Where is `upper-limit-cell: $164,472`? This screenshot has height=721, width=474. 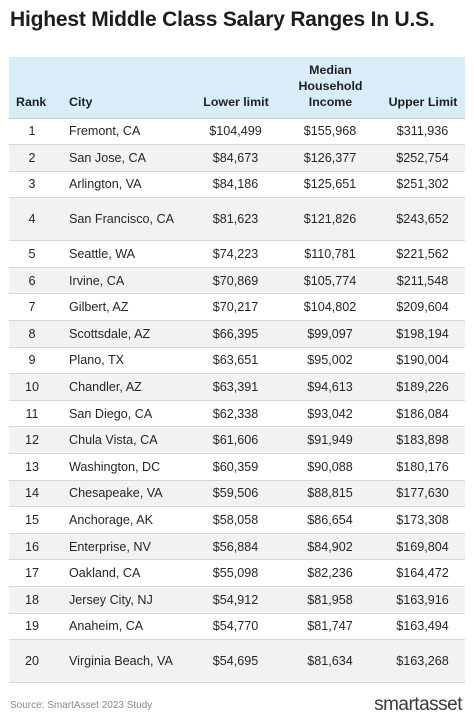 upper-limit-cell: $164,472 is located at coordinates (423, 573).